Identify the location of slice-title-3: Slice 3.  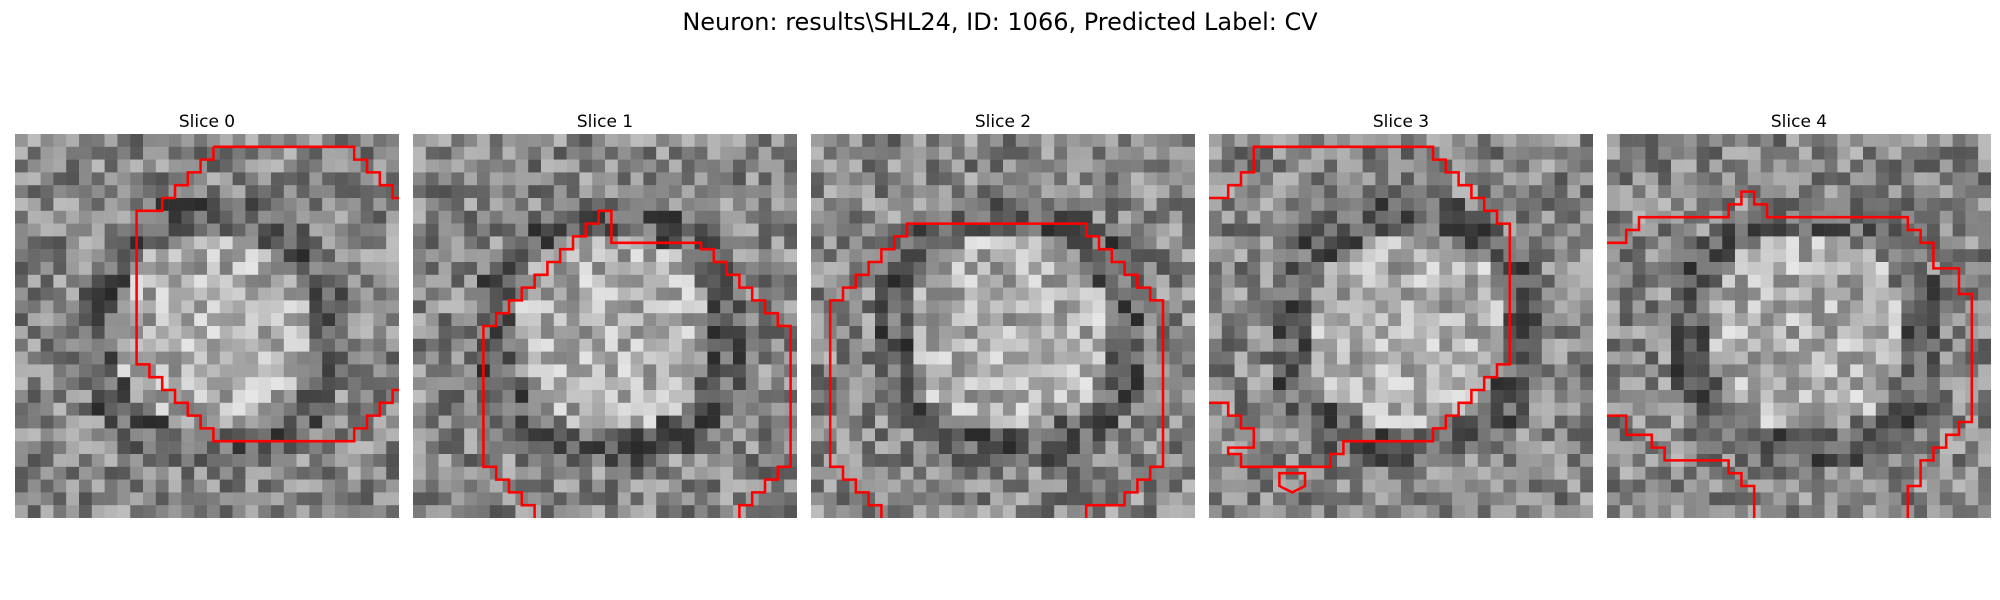
(1401, 122).